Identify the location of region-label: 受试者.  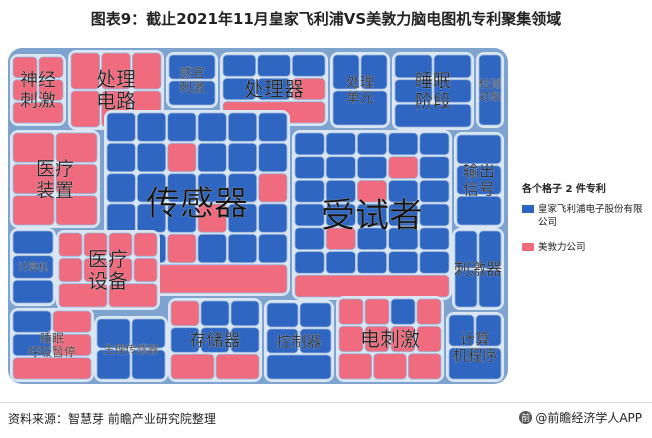
(372, 216).